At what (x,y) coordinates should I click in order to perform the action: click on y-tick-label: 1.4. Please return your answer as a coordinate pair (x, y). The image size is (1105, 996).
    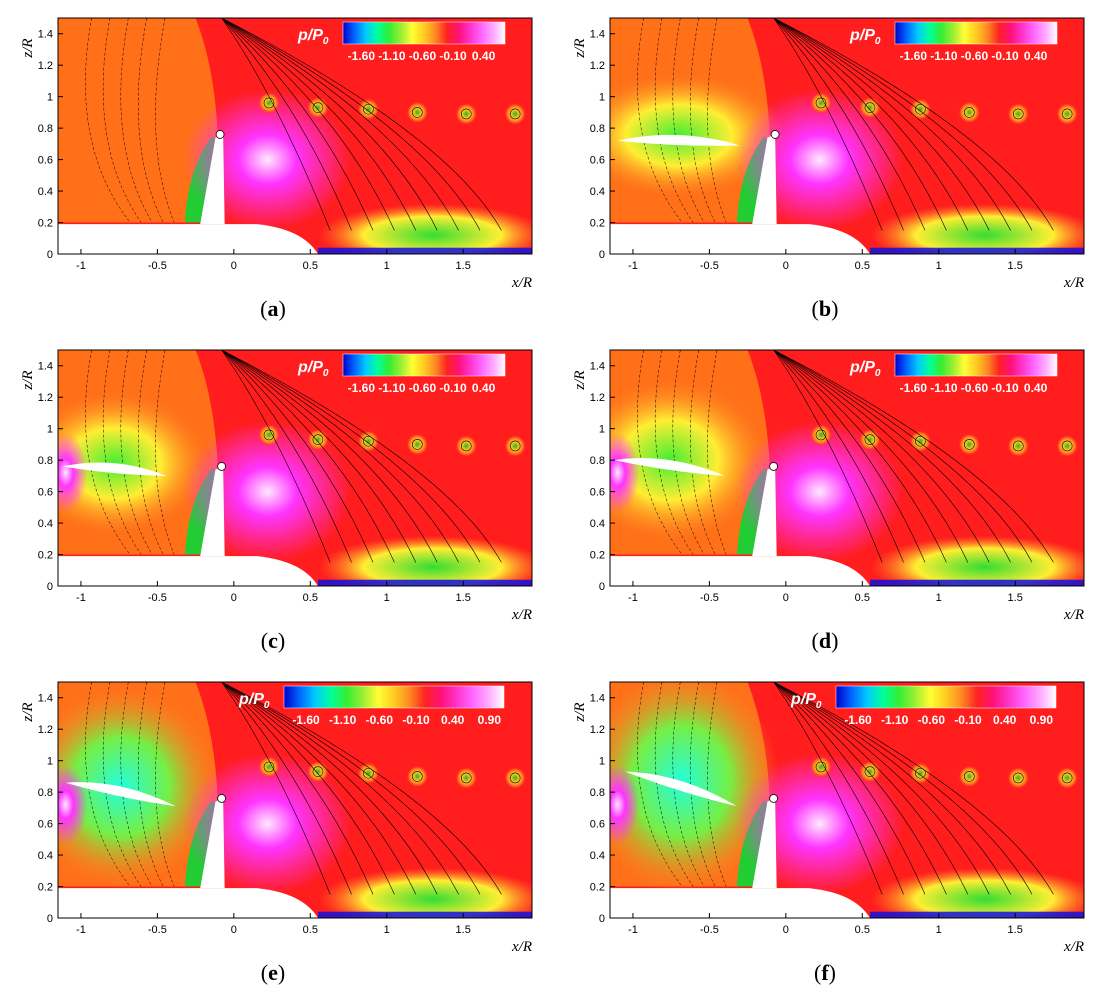
    Looking at the image, I should click on (45, 699).